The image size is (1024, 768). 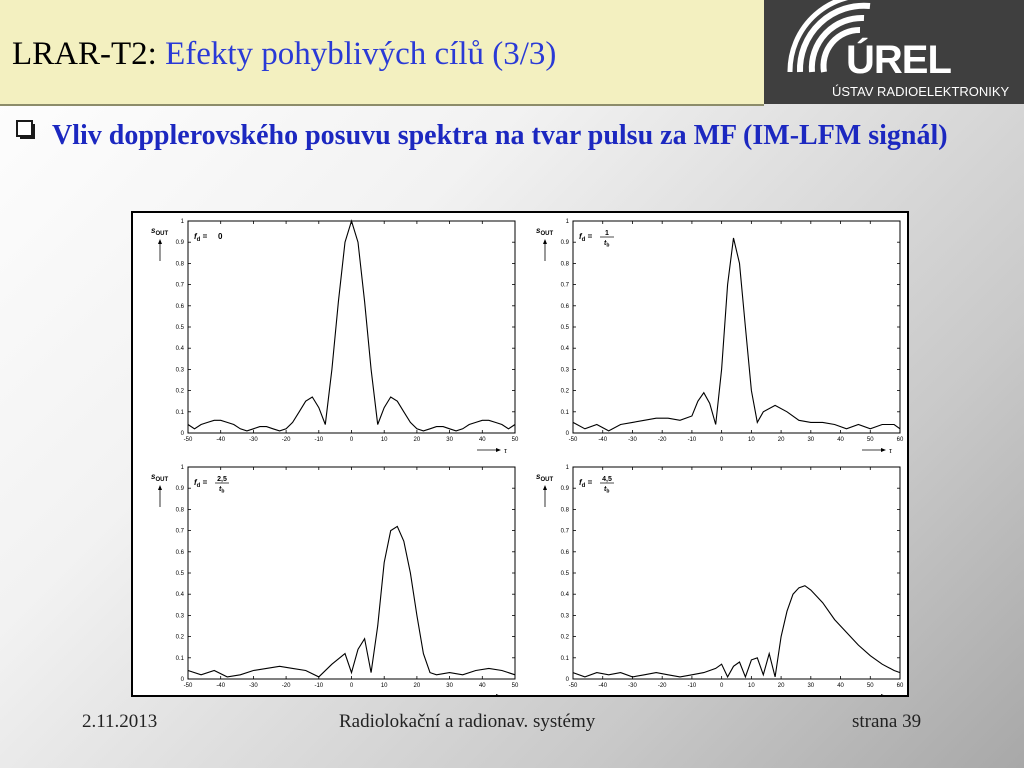 I want to click on logo-department: ÚSTAV RADIOELEKTRONIKY, so click(x=921, y=91).